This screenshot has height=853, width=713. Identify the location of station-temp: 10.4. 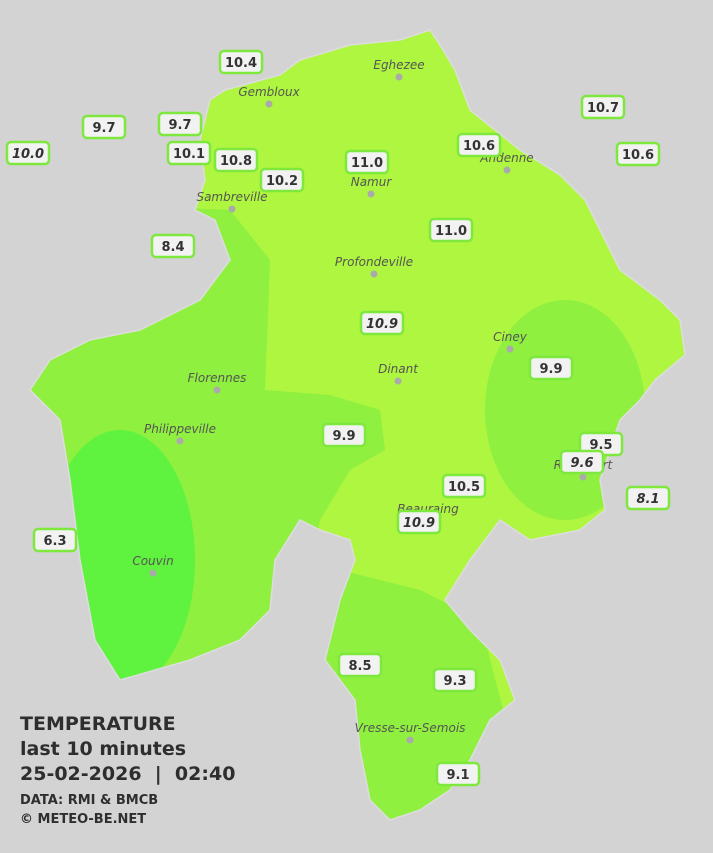
(241, 63).